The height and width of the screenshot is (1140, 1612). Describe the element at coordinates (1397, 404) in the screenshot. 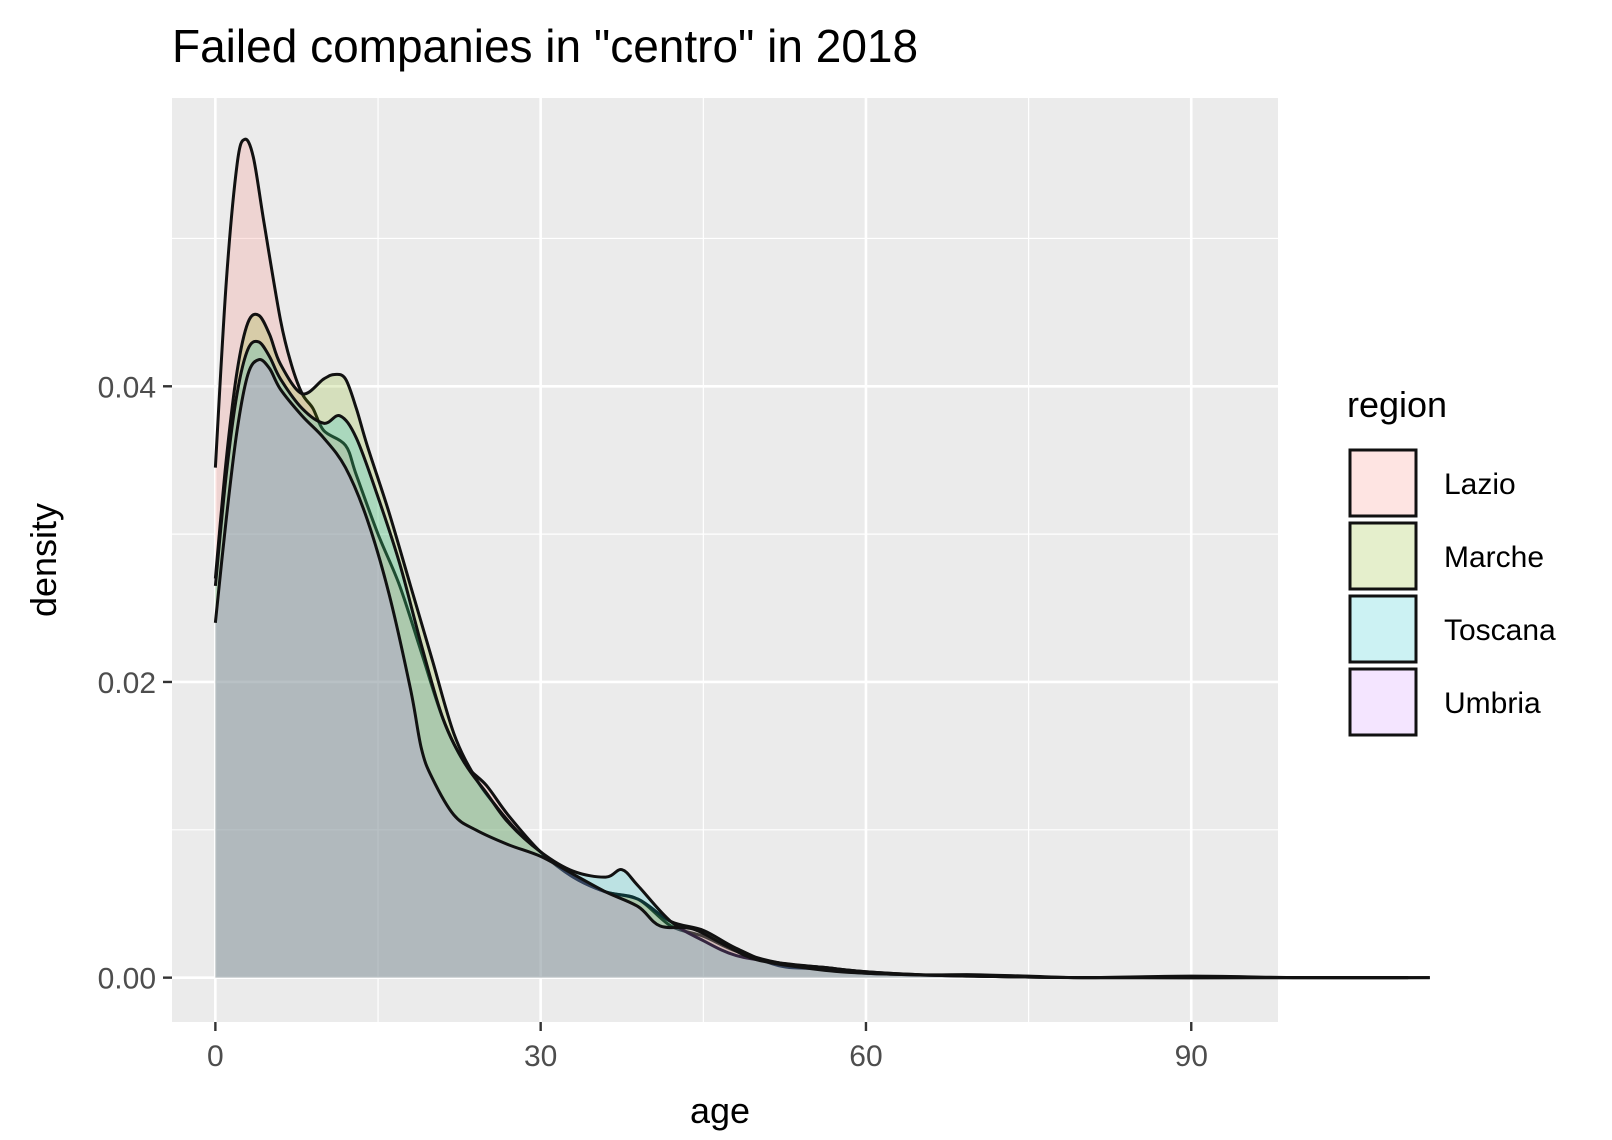

I see `legend-title: region` at that location.